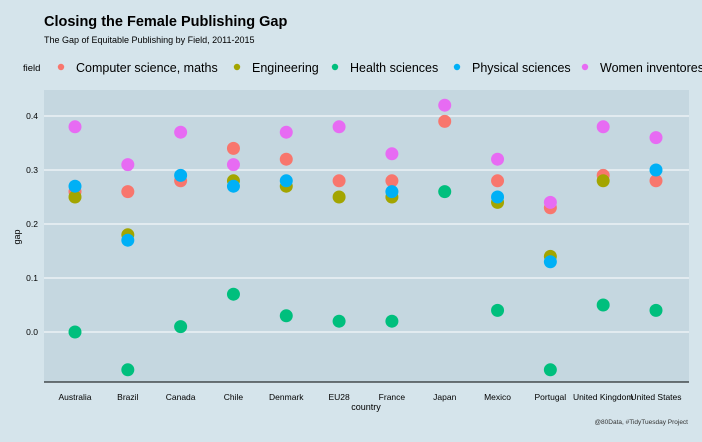 The height and width of the screenshot is (442, 702). Describe the element at coordinates (32, 116) in the screenshot. I see `y-tick-label: 0.4` at that location.